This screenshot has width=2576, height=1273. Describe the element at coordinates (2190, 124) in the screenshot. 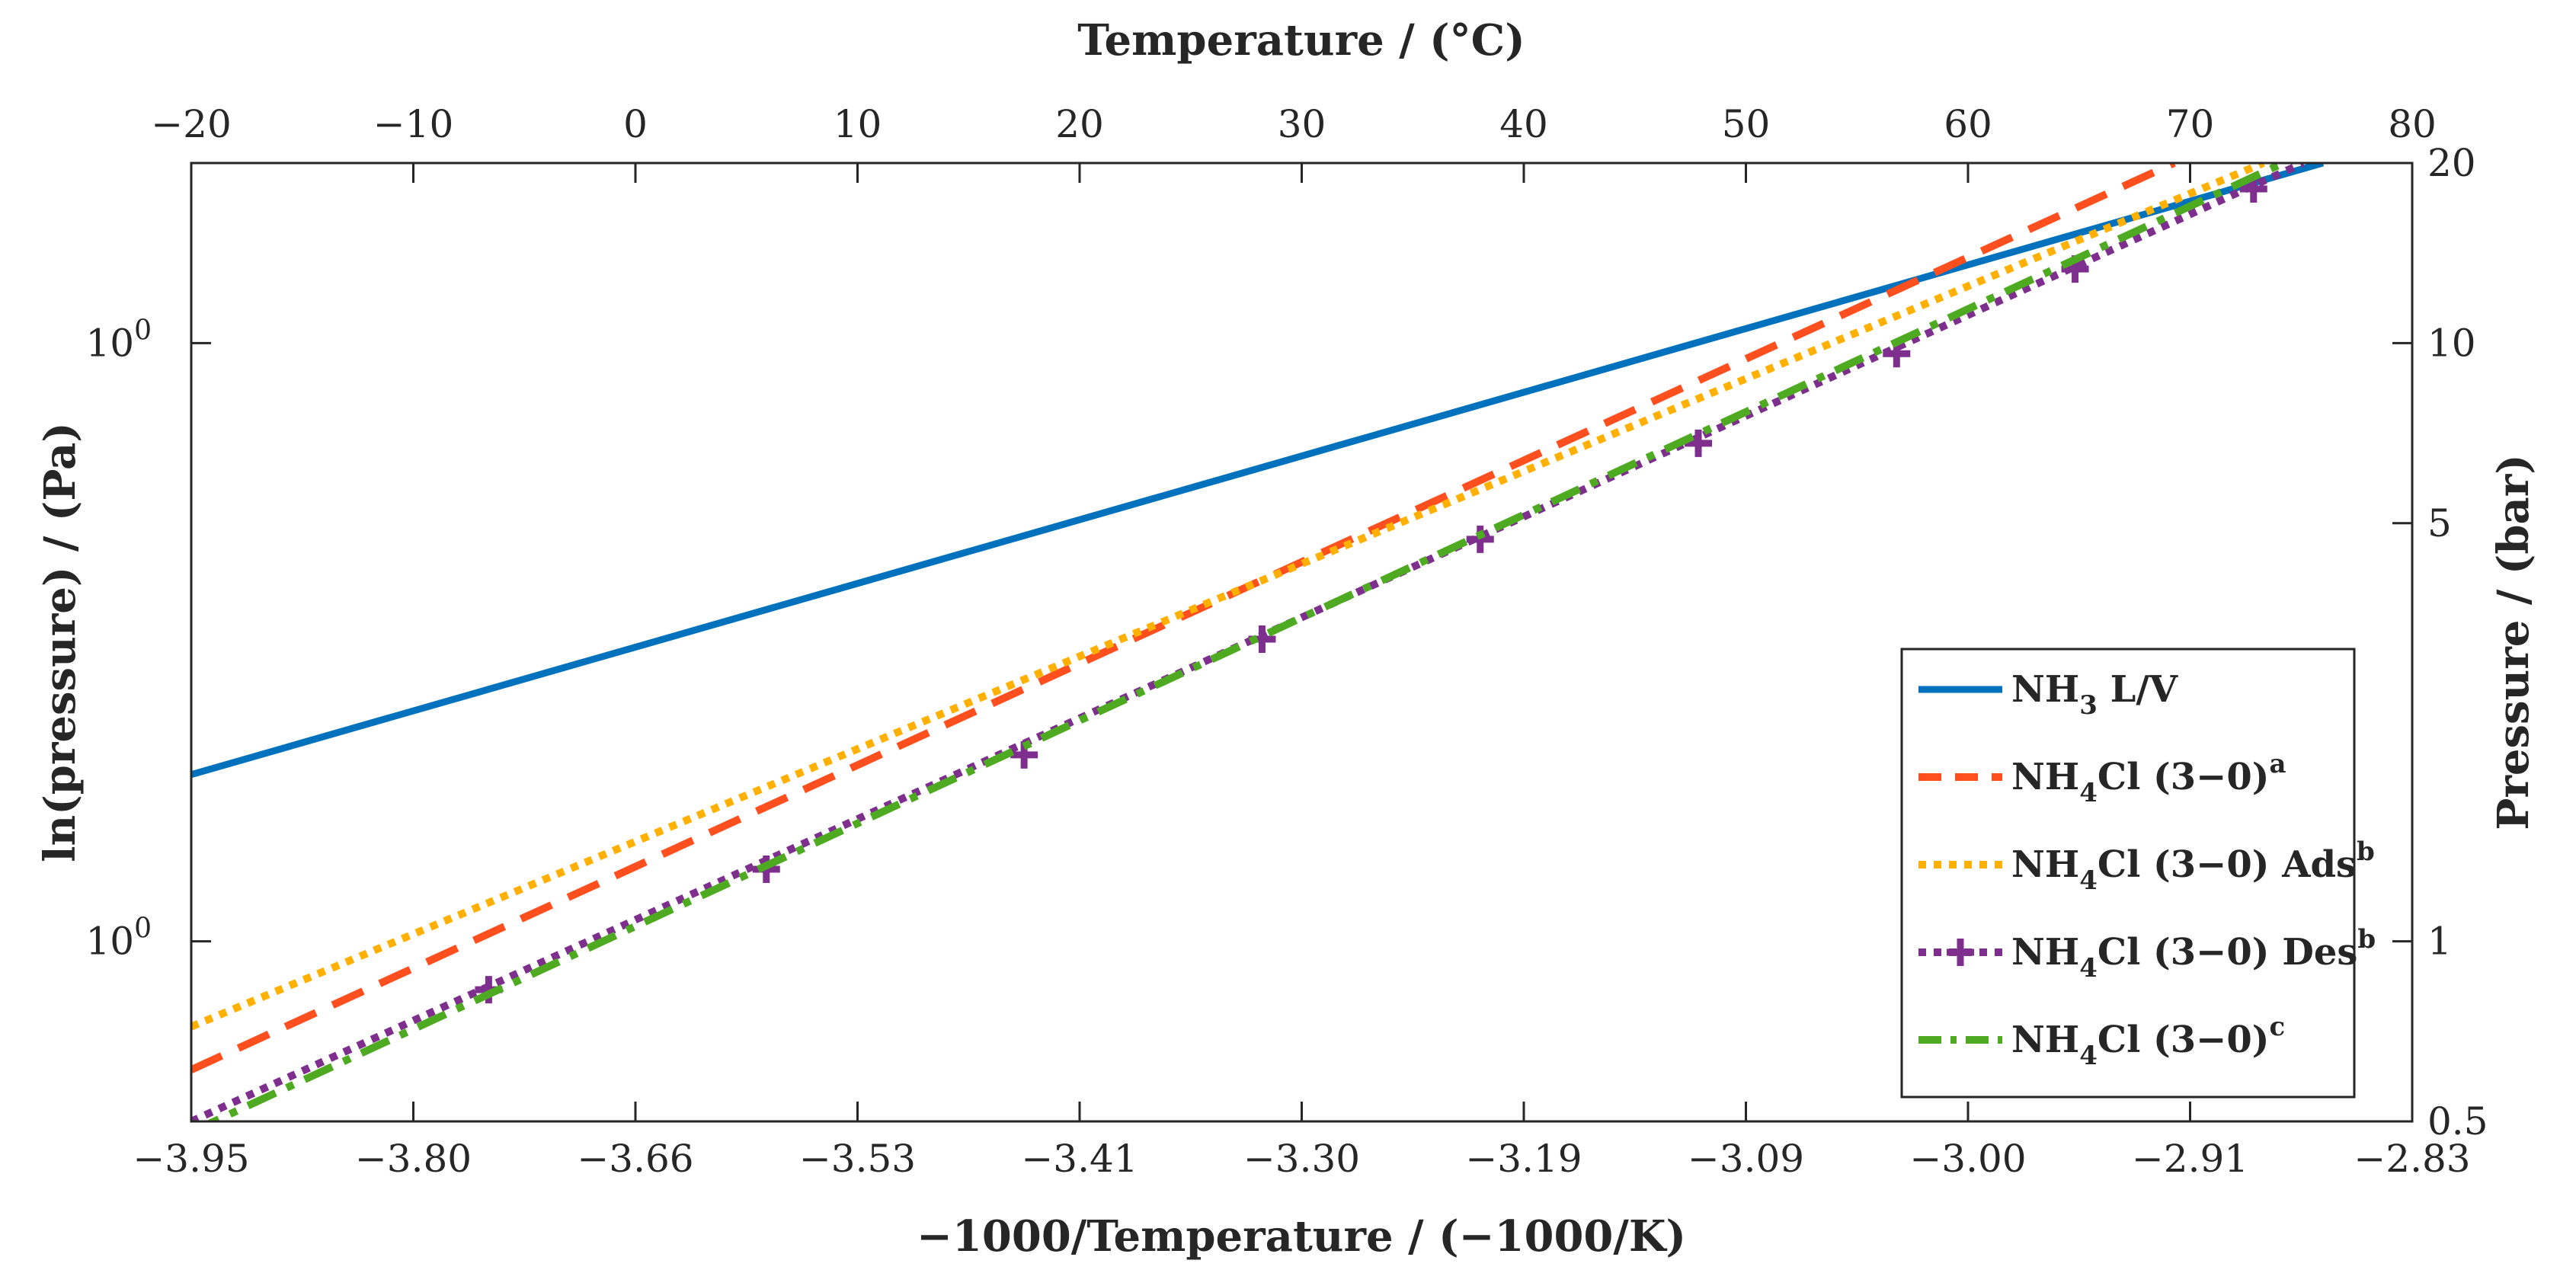

I see `top-tick-label: 70` at that location.